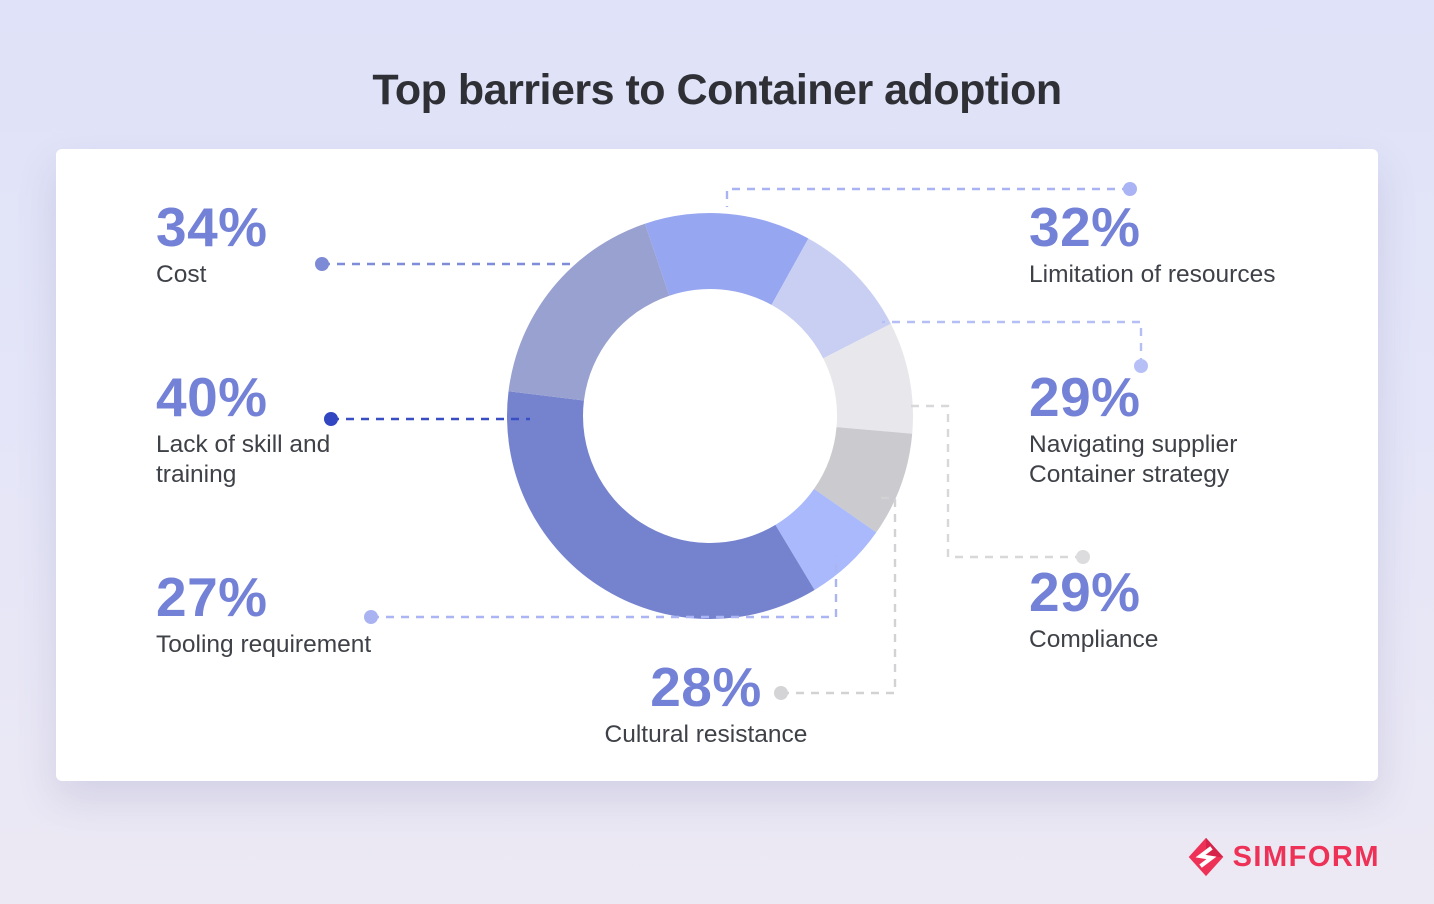 The width and height of the screenshot is (1434, 904). Describe the element at coordinates (212, 397) in the screenshot. I see `stat-lack-of-skill-value: 40%` at that location.